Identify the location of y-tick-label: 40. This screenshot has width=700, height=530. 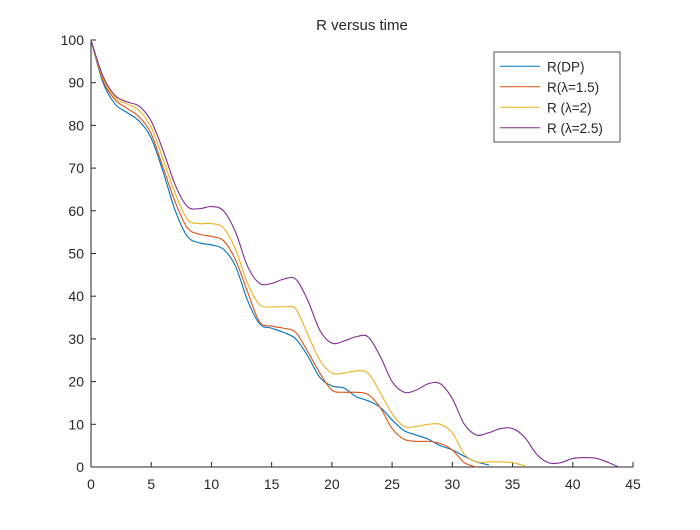
(76, 296).